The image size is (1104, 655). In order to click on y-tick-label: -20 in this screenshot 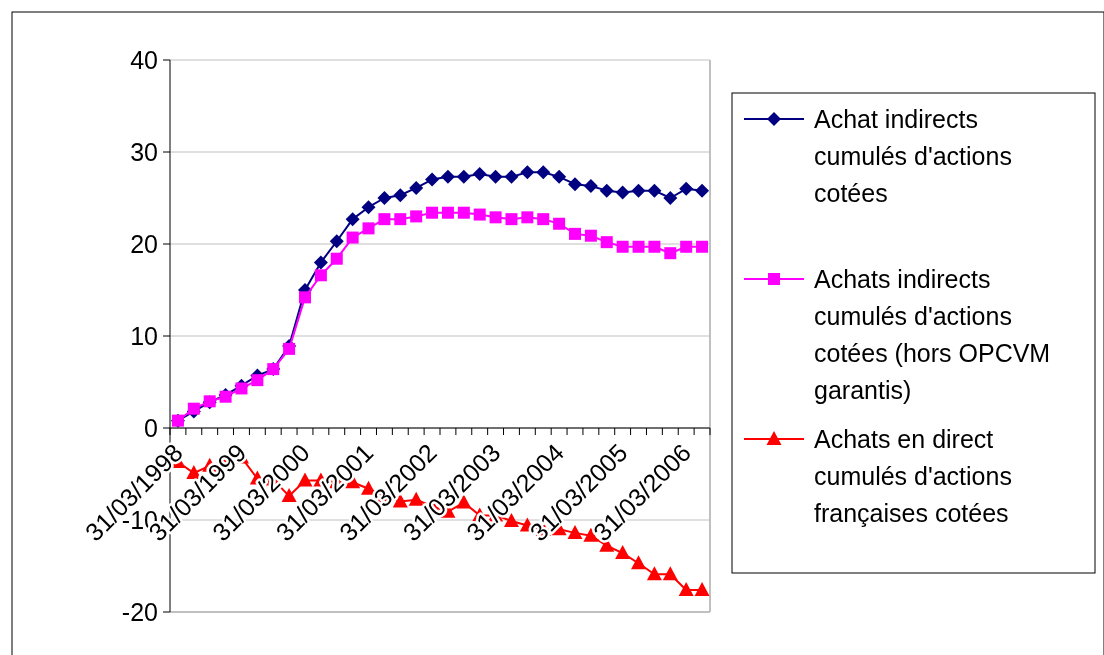, I will do `click(139, 611)`.